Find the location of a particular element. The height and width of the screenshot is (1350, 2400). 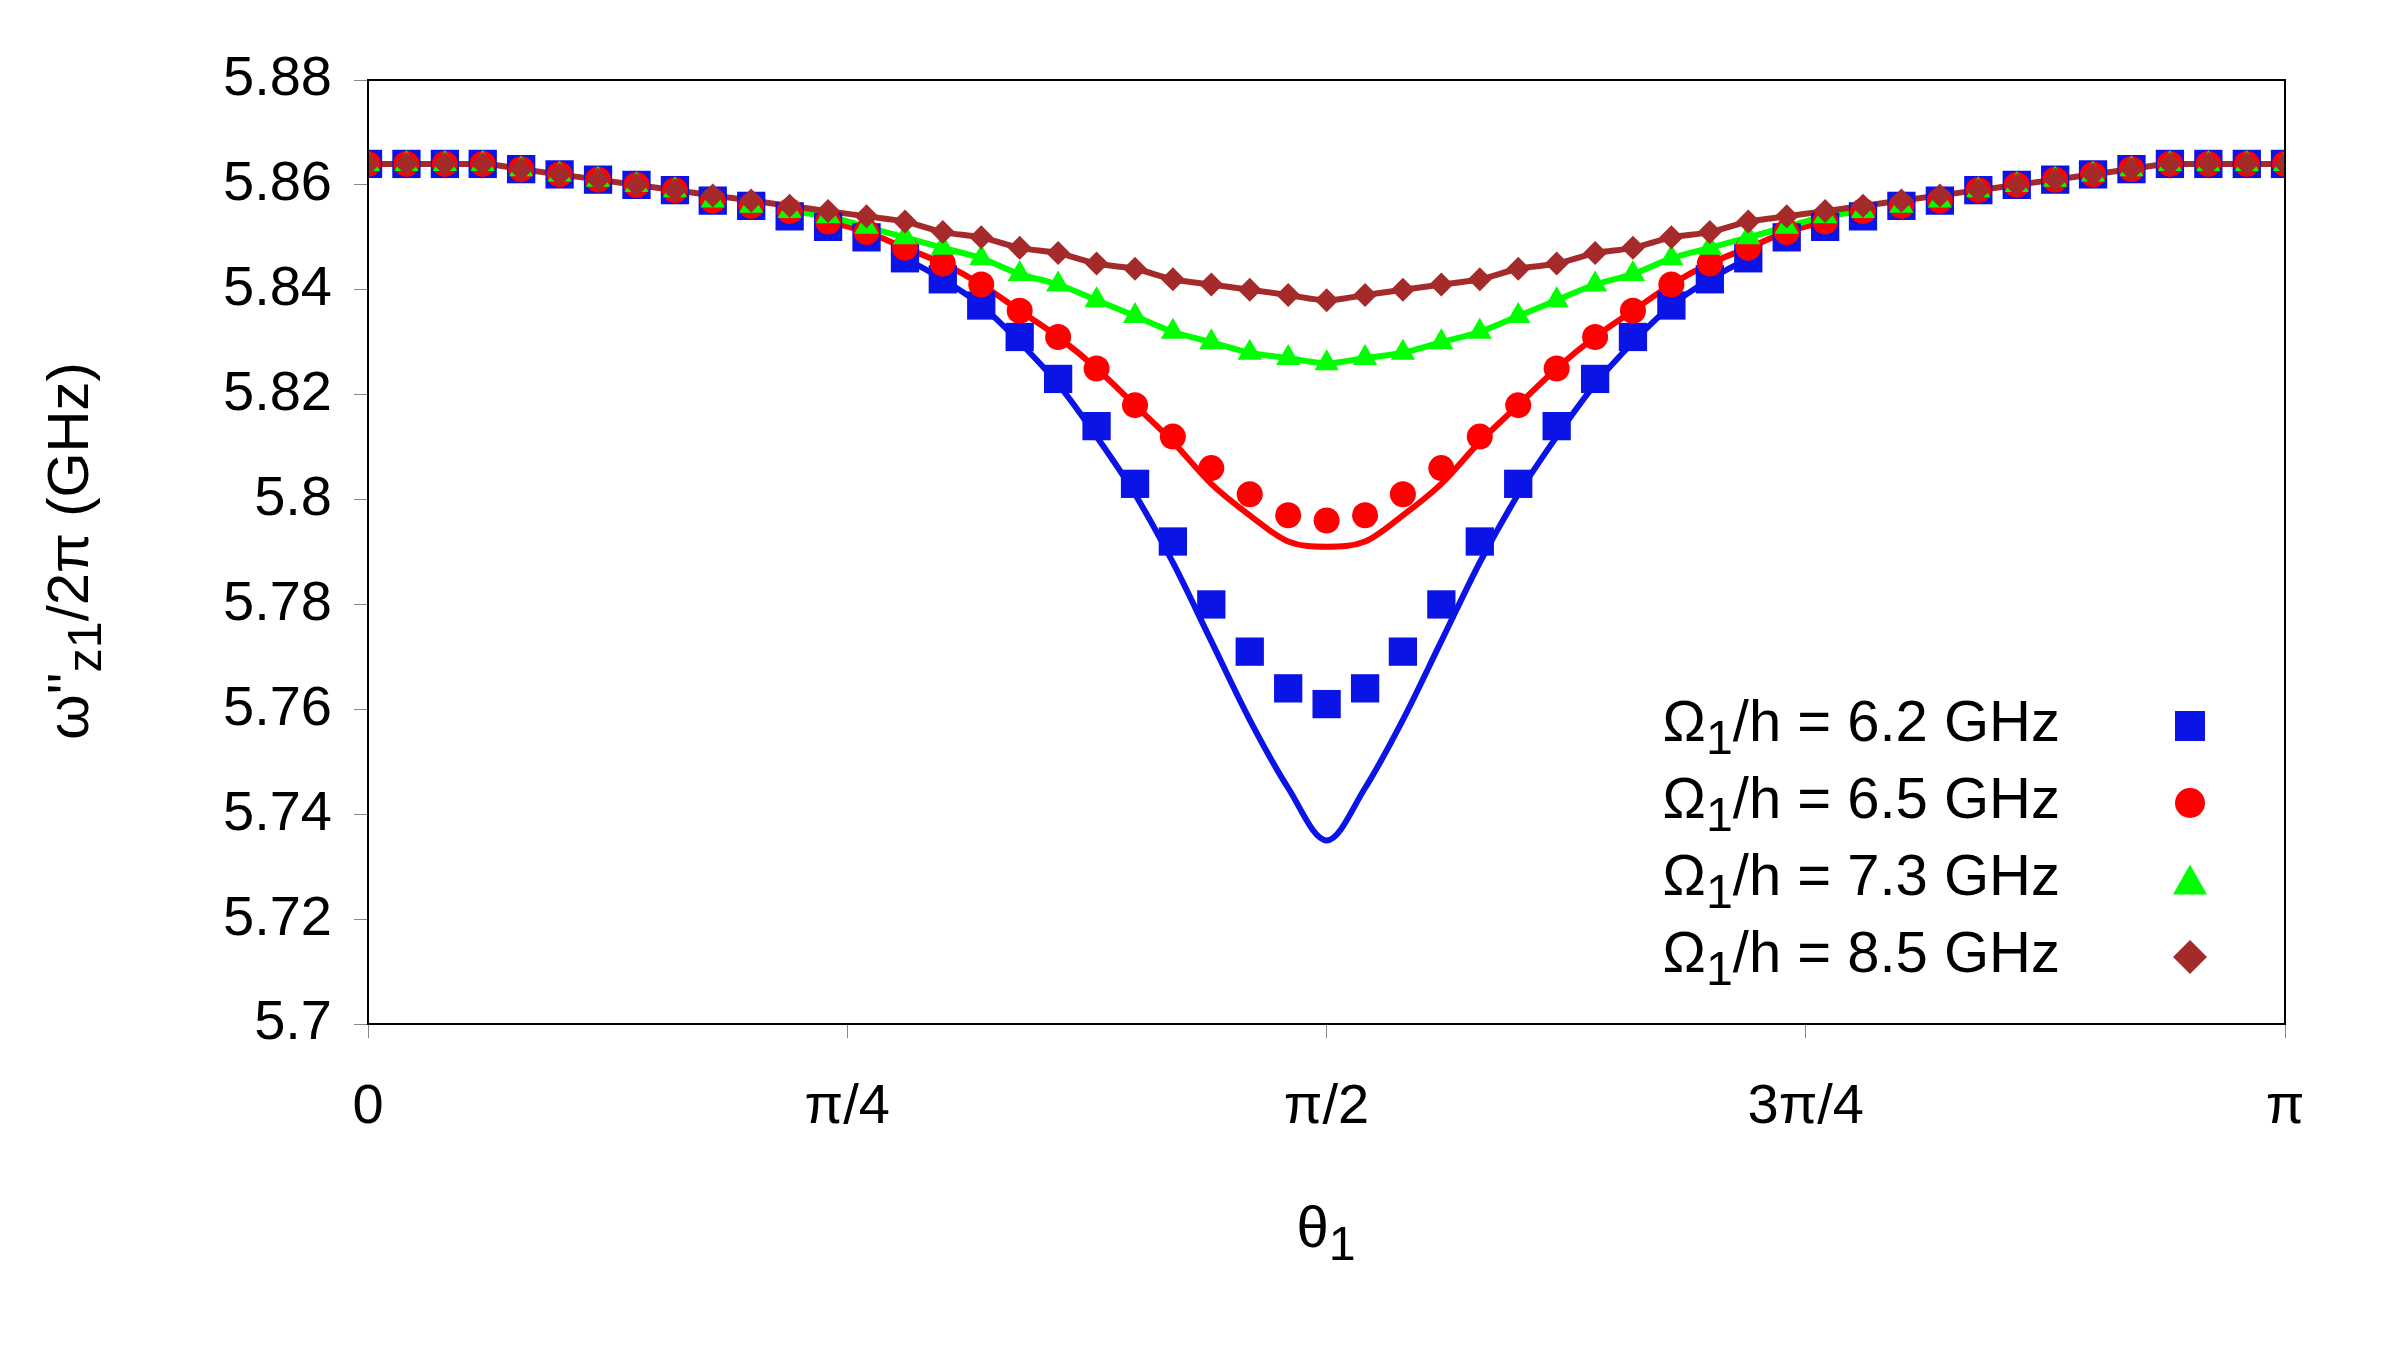

x-tick-label: π/2 is located at coordinates (1326, 1104).